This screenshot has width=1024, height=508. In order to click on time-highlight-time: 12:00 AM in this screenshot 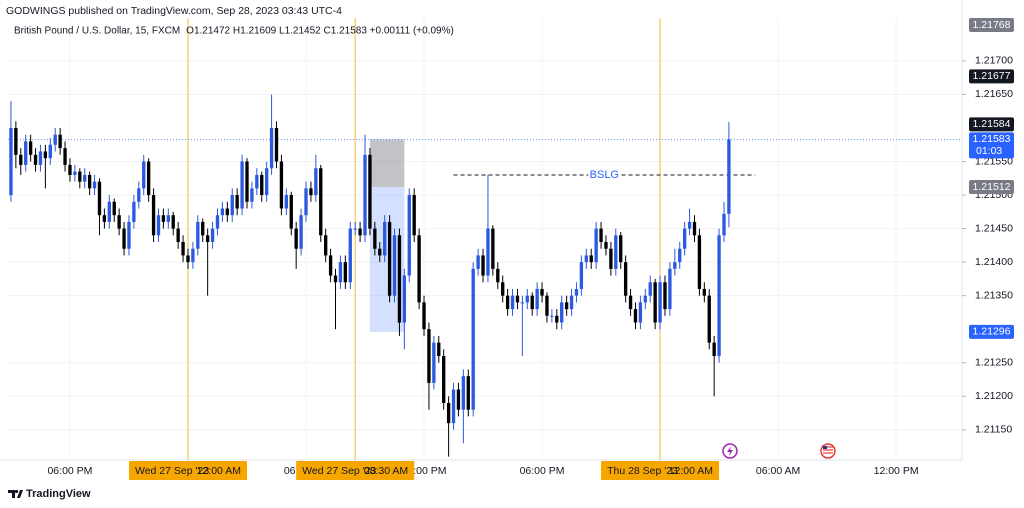, I will do `click(691, 471)`.